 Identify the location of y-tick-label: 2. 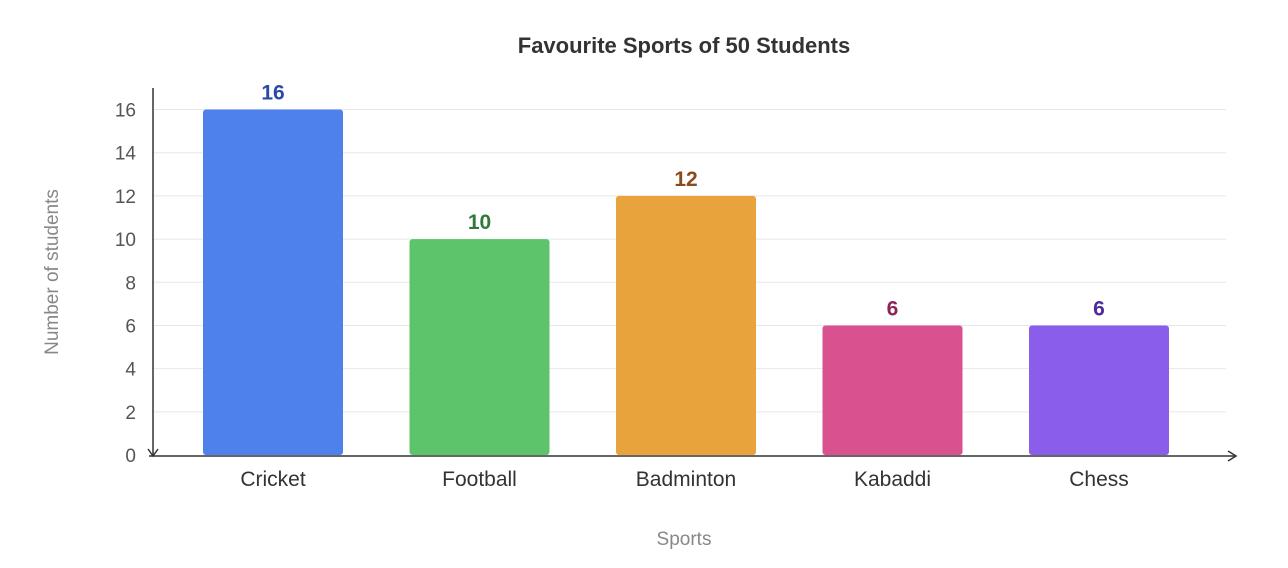
(130, 413).